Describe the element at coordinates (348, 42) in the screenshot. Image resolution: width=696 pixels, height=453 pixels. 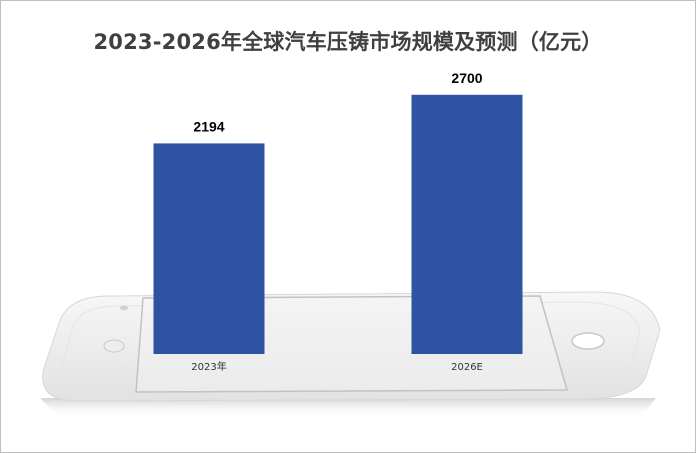
I see `chart-title: 2023-2026年全球汽车压铸市场规模及预测（亿元）` at that location.